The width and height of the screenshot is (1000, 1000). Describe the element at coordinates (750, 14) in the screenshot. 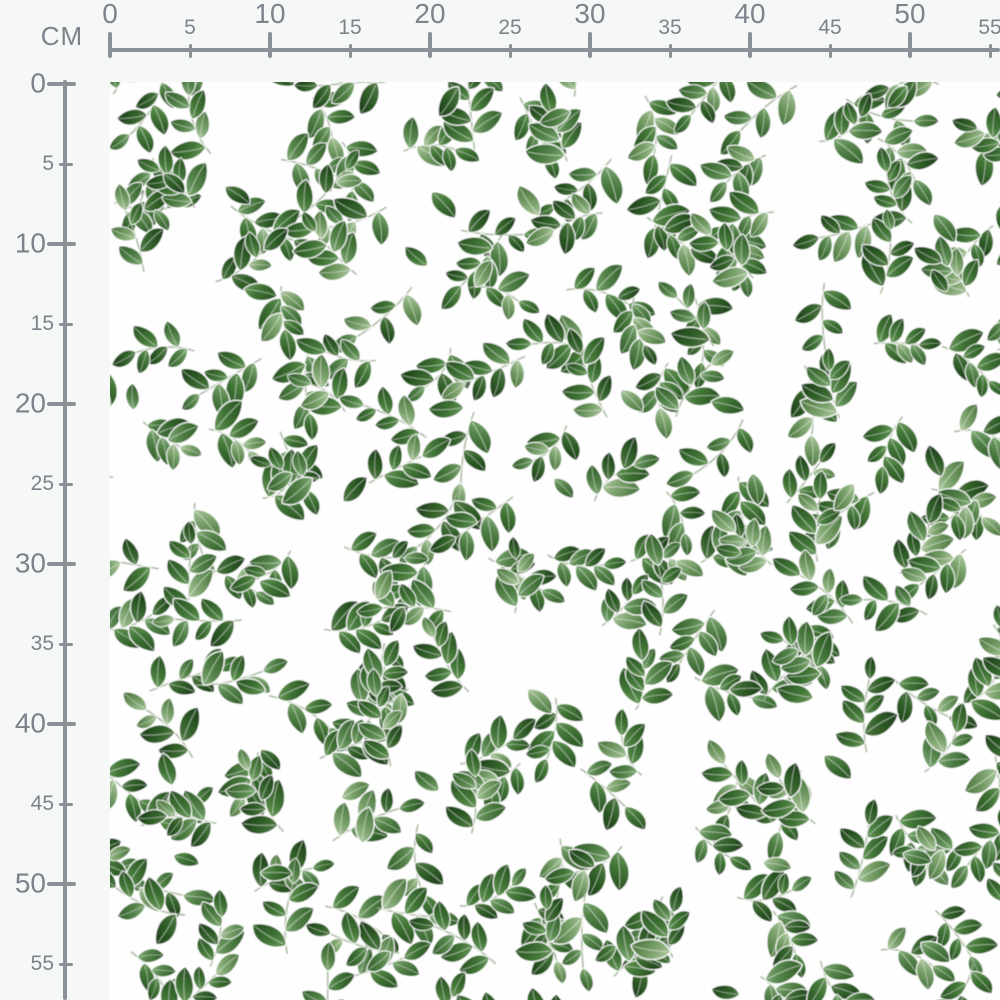

I see `ruler-top-tick-label: 40` at that location.